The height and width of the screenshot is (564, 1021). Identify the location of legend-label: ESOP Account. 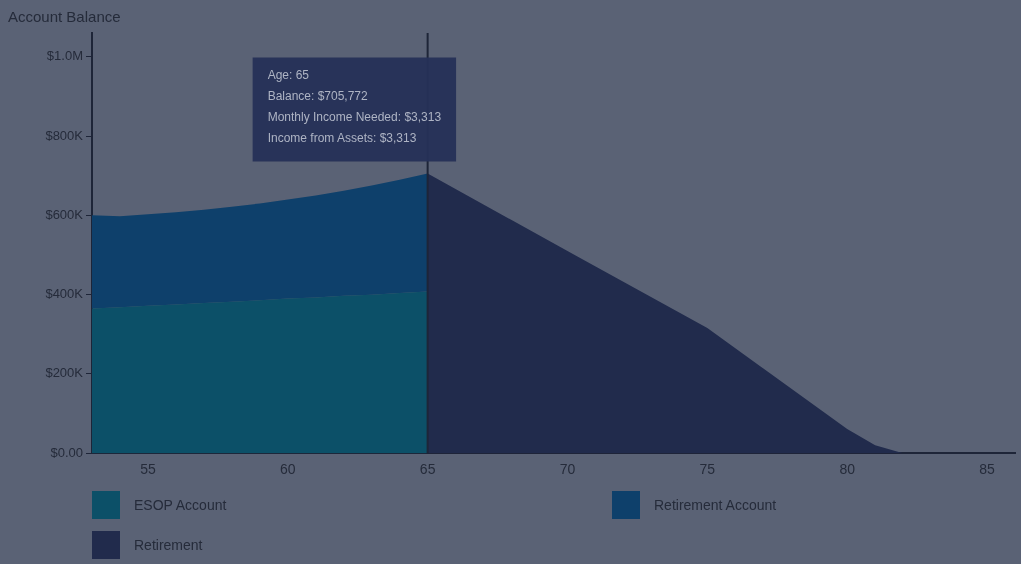
(180, 505).